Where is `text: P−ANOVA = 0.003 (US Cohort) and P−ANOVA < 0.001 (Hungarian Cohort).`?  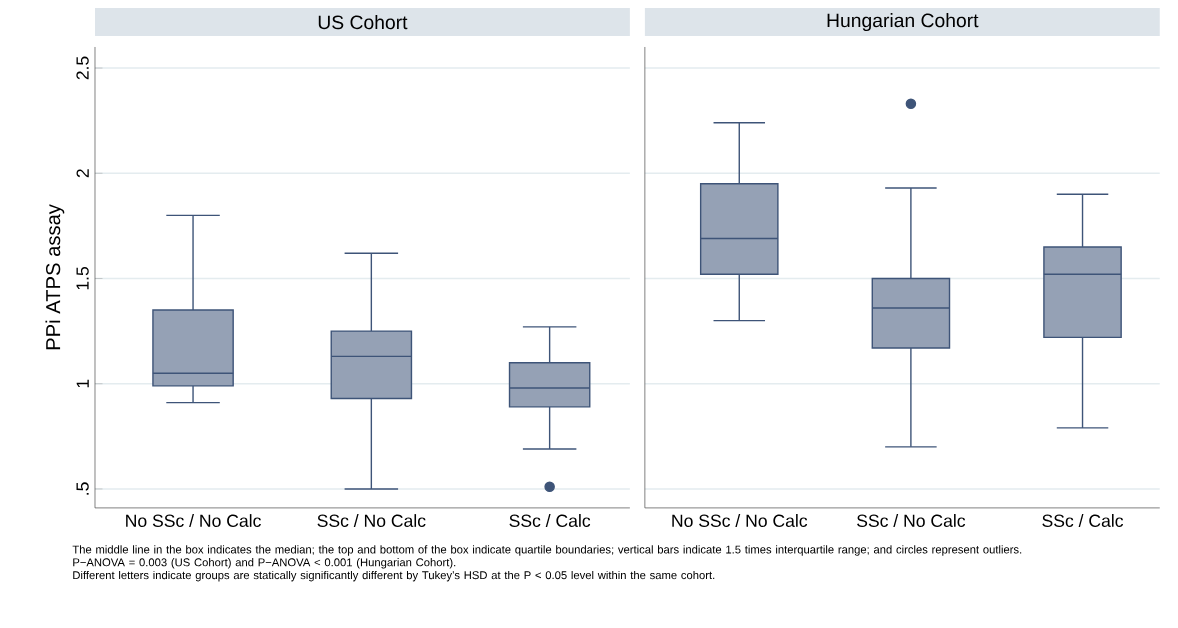 text: P−ANOVA = 0.003 (US Cohort) and P−ANOVA < 0.001 (Hungarian Cohort). is located at coordinates (264, 563).